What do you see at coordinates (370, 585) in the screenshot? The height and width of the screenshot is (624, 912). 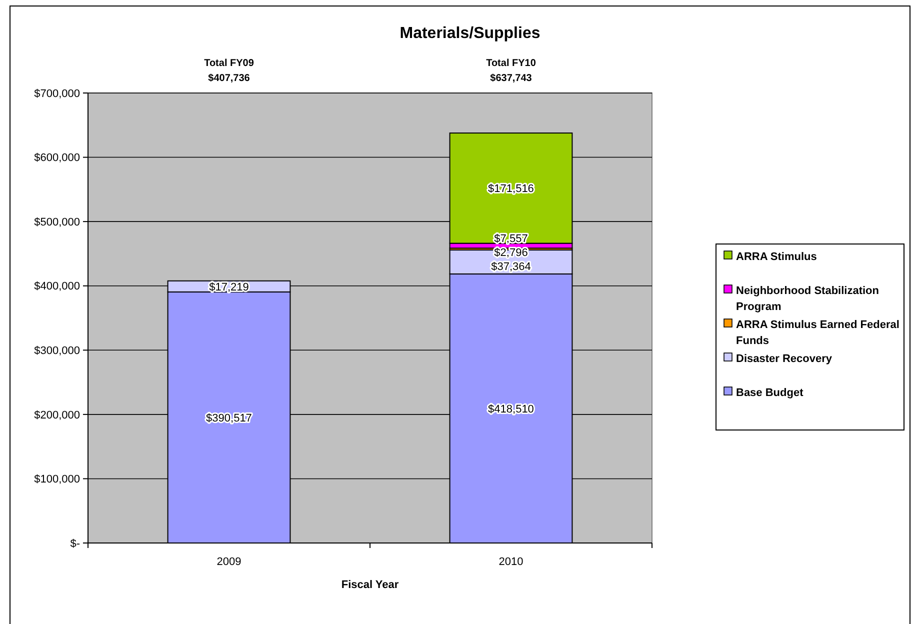 I see `x-axis-title: Fiscal Year` at bounding box center [370, 585].